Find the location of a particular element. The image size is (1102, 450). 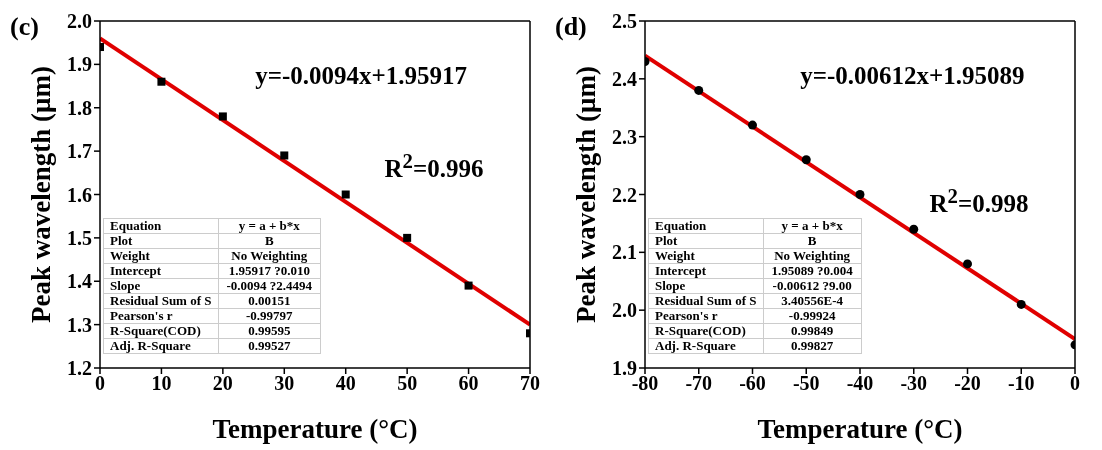

annotation: -0.99924 is located at coordinates (812, 315).